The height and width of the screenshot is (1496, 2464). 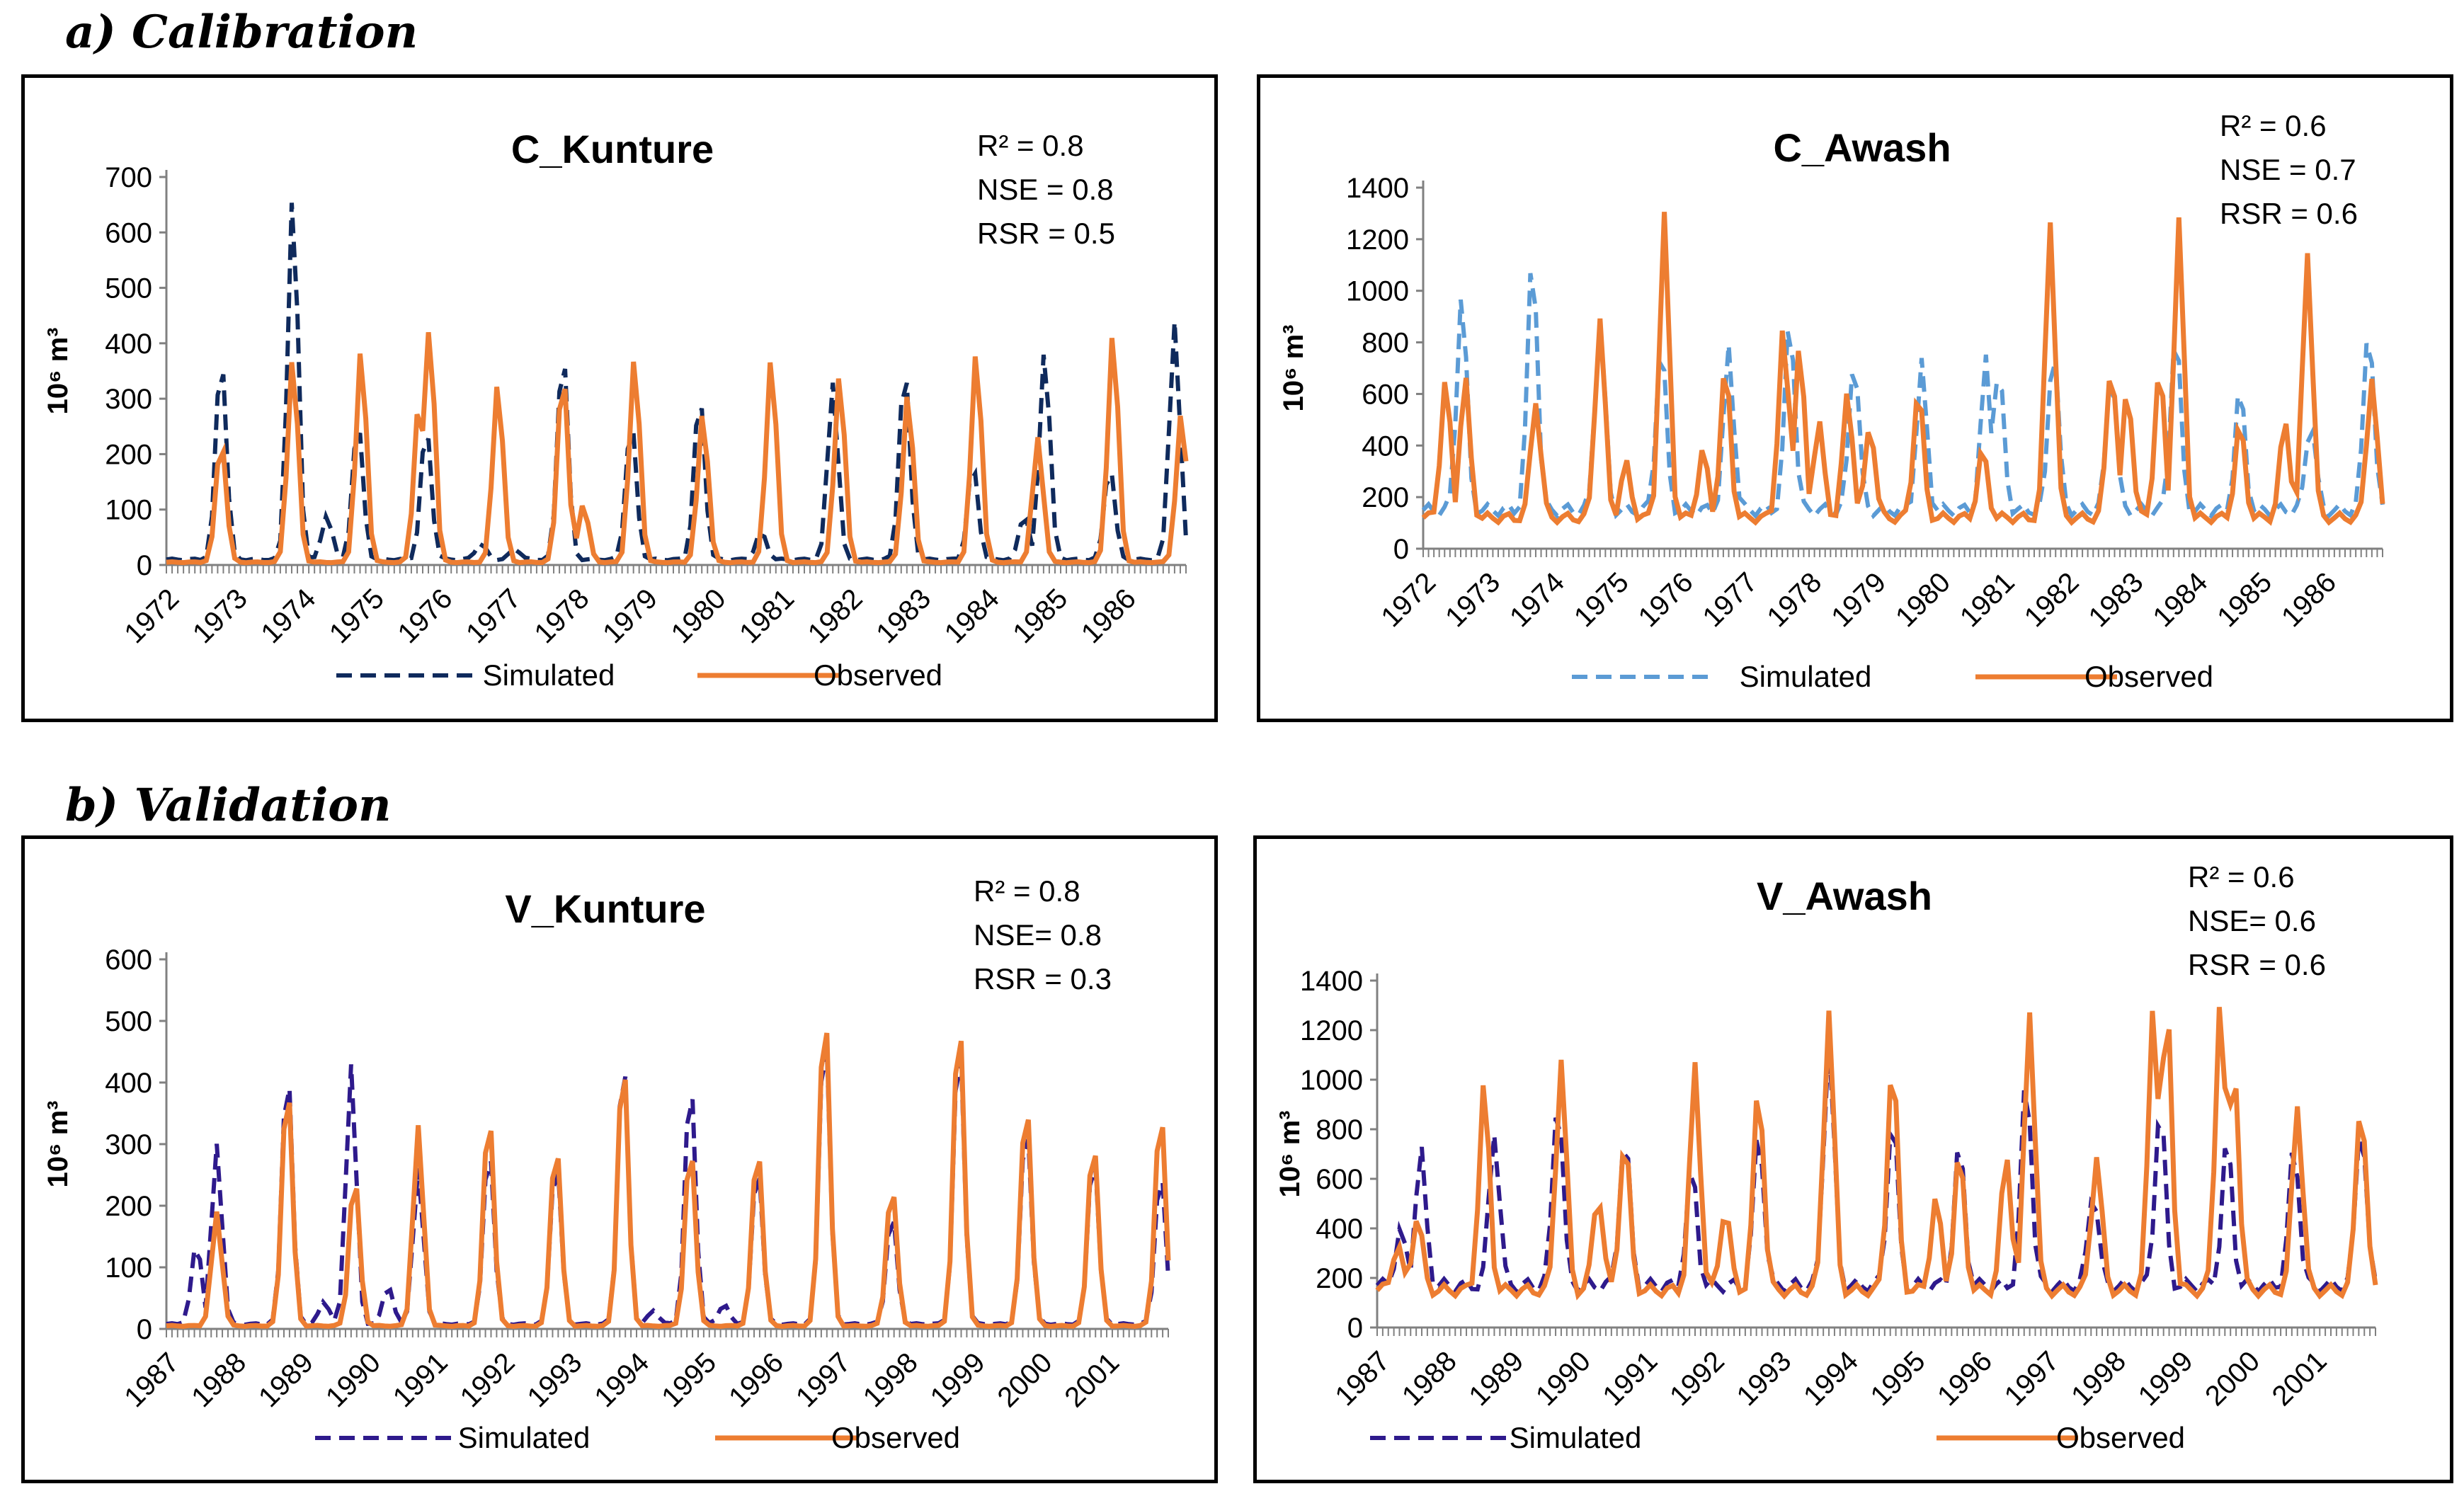 I want to click on chart-title: V_Awash, so click(x=1845, y=896).